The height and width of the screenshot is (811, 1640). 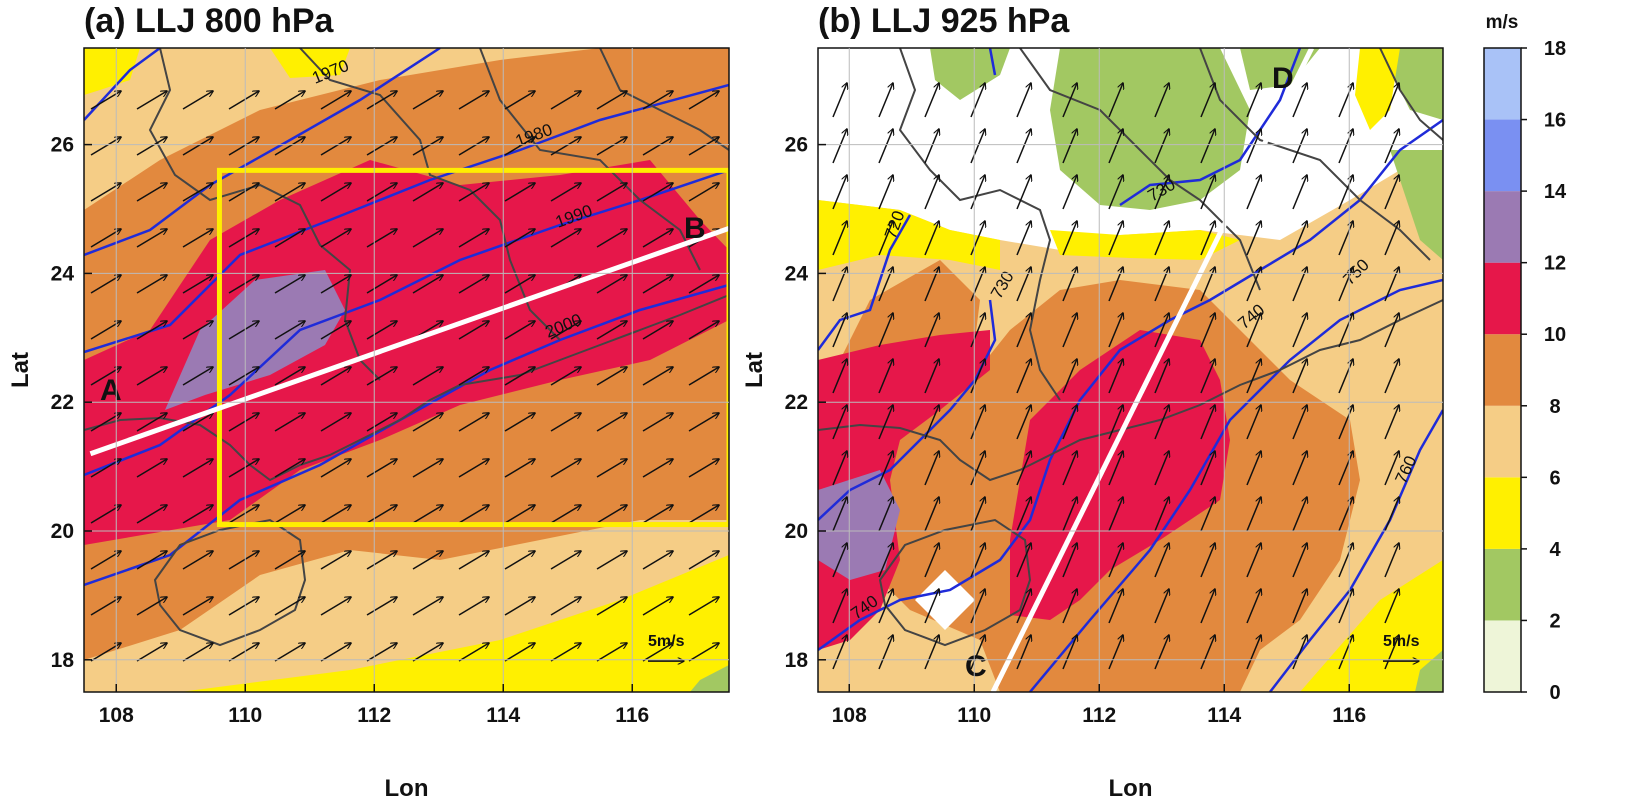 I want to click on colorbar-bins, so click(x=1502, y=370).